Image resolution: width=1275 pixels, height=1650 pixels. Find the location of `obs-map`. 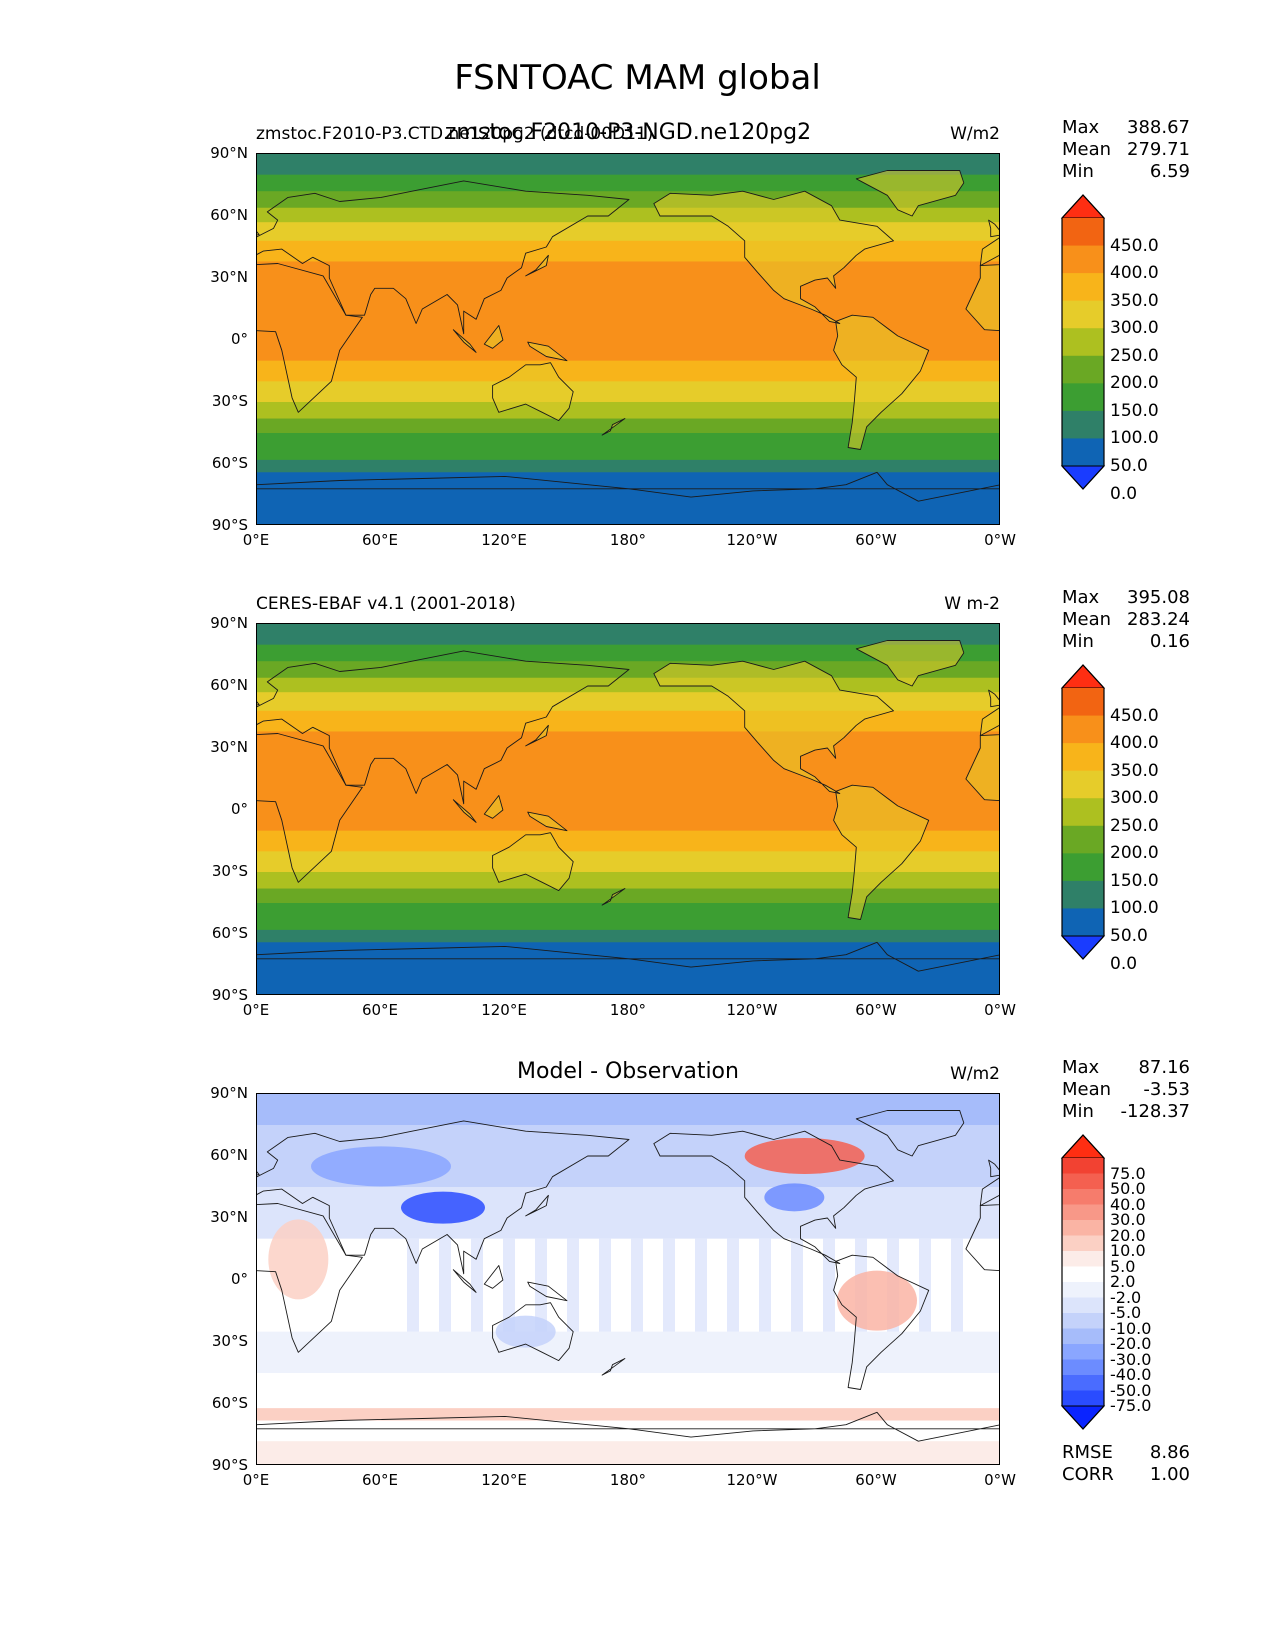

obs-map is located at coordinates (628, 809).